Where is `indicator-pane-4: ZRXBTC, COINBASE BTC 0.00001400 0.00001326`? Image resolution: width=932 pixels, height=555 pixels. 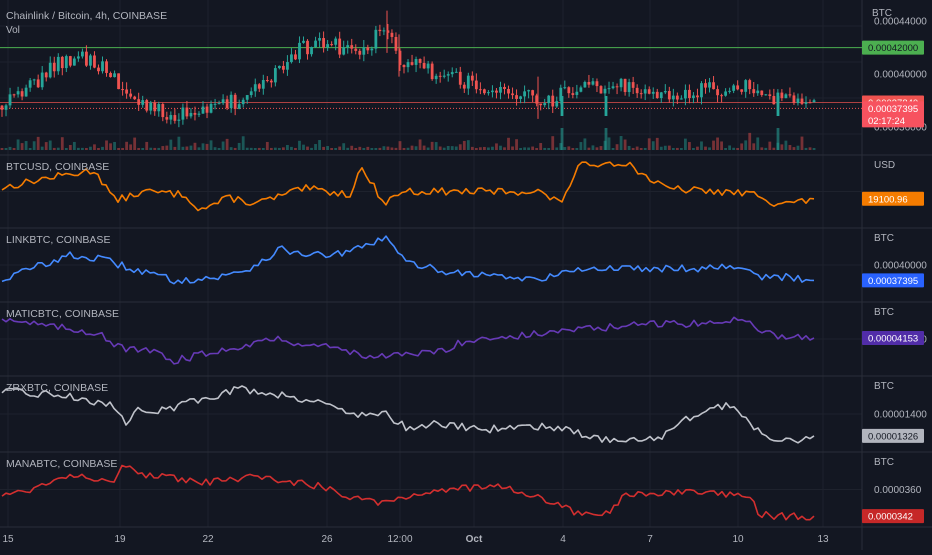 indicator-pane-4: ZRXBTC, COINBASE BTC 0.00001400 0.00001326 is located at coordinates (464, 412).